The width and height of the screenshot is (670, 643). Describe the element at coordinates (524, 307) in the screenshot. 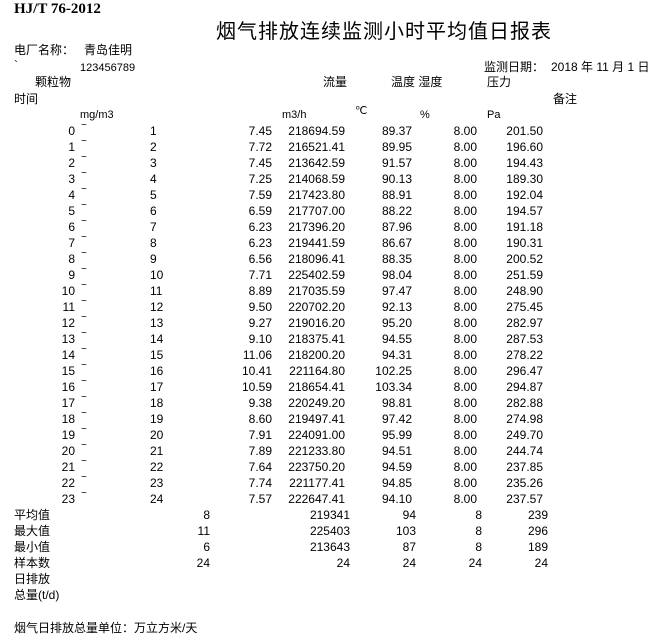

I see `pressure-value: 275.45` at that location.